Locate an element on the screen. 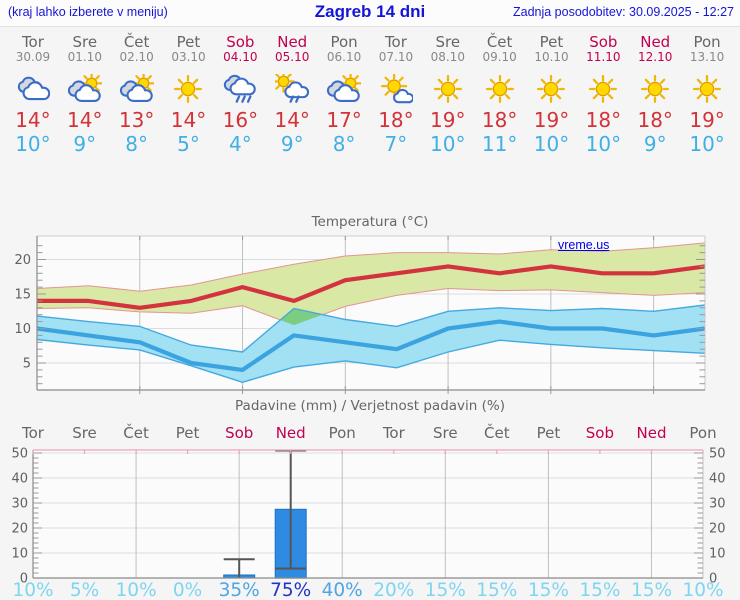 This screenshot has height=600, width=740. svg-text: Pet is located at coordinates (549, 433).